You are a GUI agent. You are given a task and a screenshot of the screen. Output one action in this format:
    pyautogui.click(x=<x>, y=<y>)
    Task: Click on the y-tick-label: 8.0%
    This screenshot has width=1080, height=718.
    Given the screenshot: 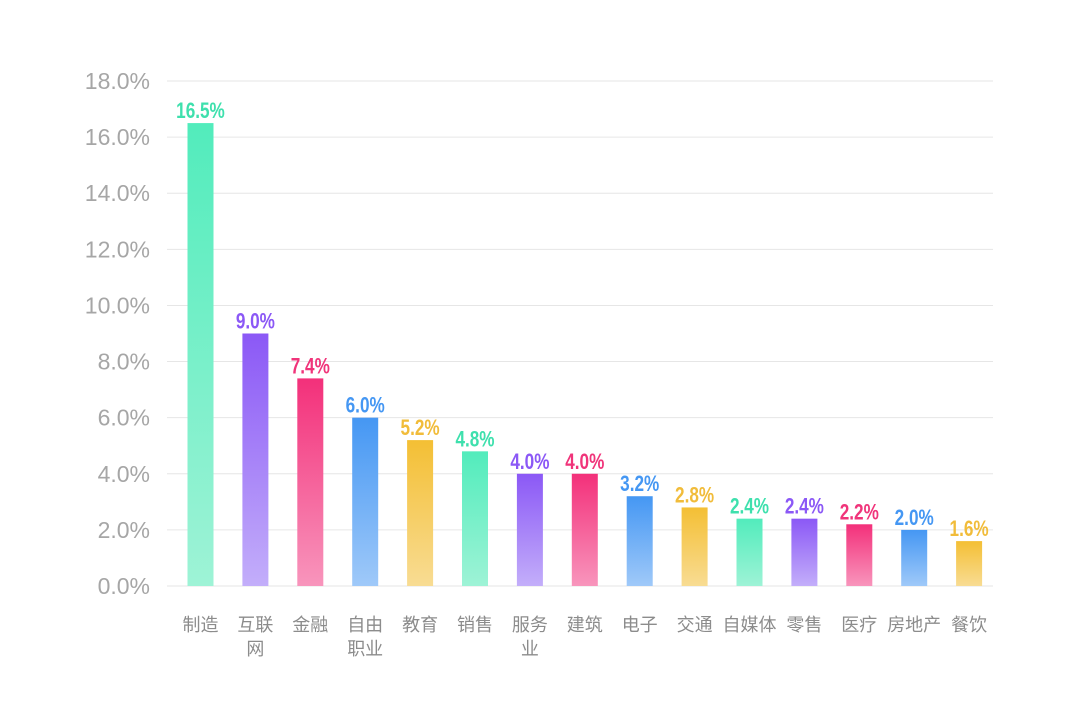 What is the action you would take?
    pyautogui.click(x=124, y=362)
    